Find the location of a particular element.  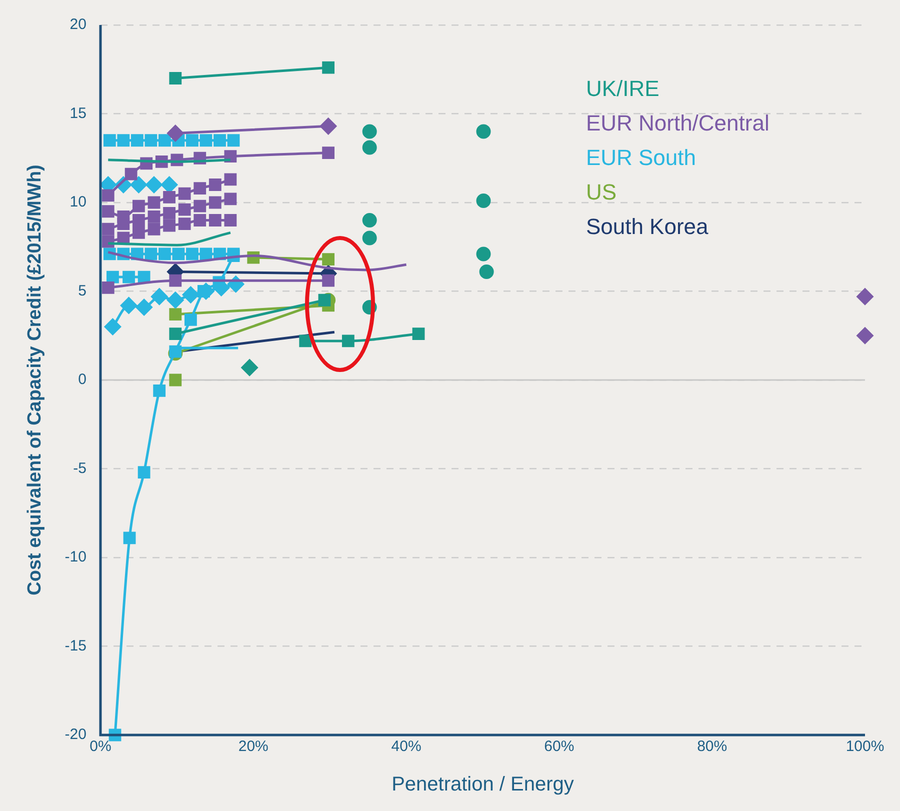

y-tick-label: 5 is located at coordinates (82, 291).